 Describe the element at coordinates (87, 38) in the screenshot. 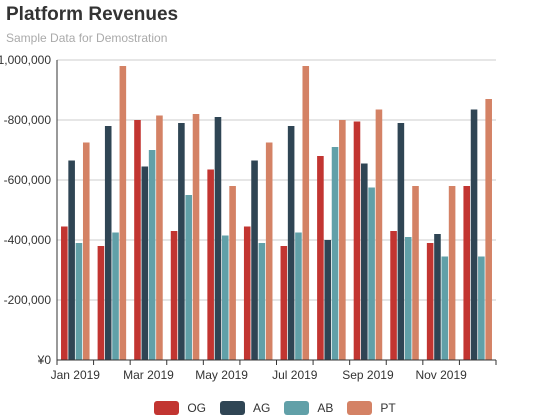

I see `chart-subtitle: Sample Data for Demostration` at that location.